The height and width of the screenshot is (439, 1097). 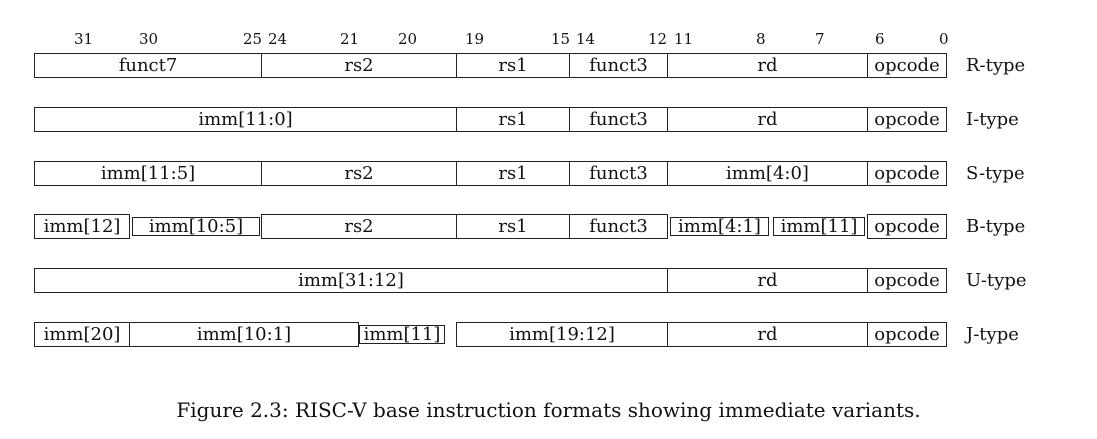 I want to click on field-imm-10-5: imm[10:5], so click(x=196, y=226).